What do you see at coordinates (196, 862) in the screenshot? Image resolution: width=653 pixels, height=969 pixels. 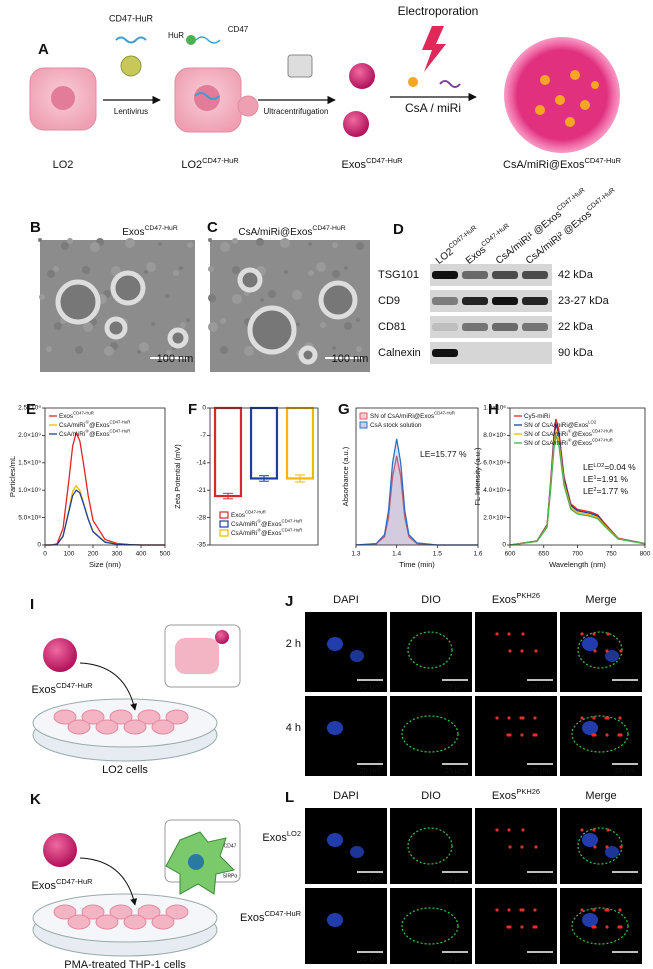 I see `macrophage-nucleus` at bounding box center [196, 862].